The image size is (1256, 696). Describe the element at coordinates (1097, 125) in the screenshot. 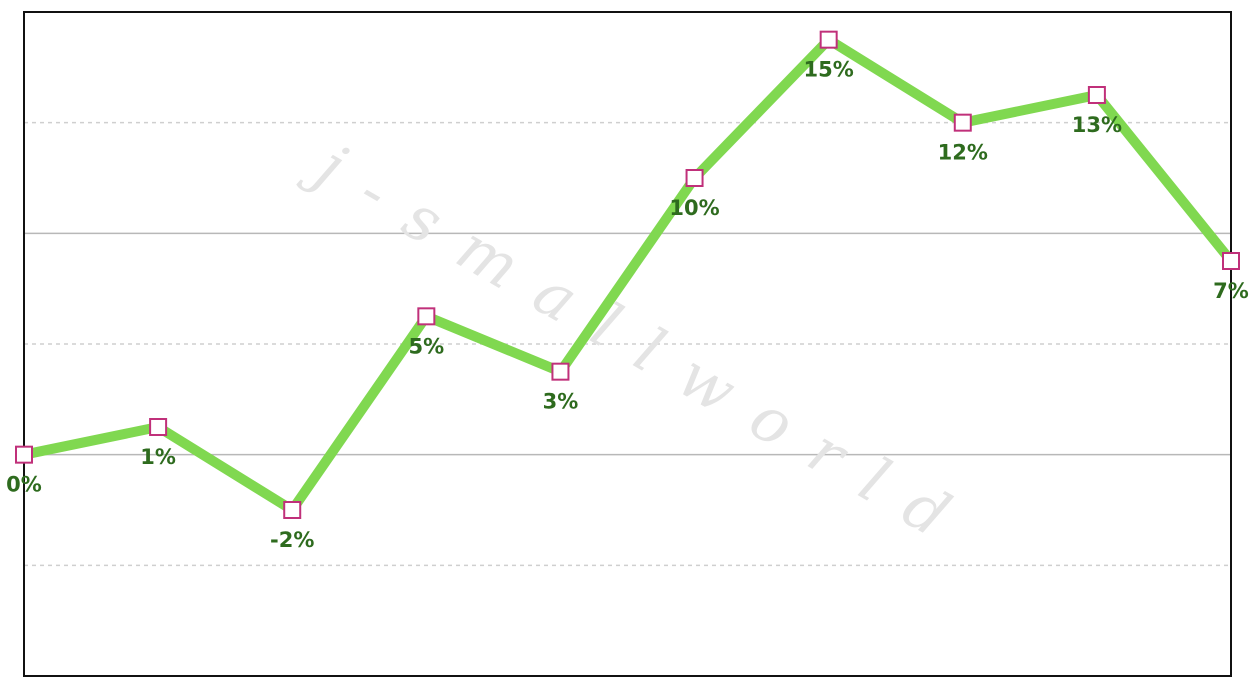

I see `value-label: 13%` at that location.